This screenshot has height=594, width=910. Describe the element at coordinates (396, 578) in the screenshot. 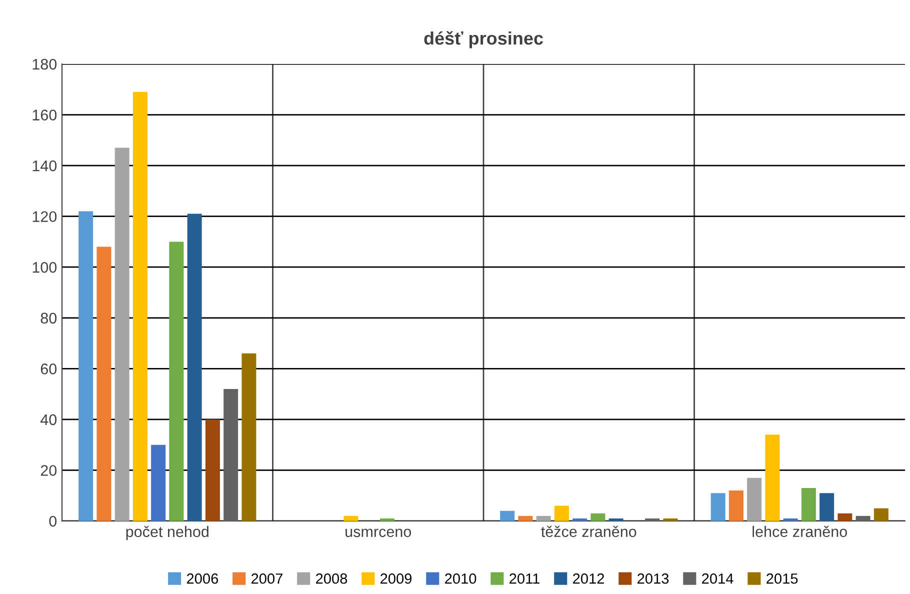

I see `legend-label: 2009` at that location.